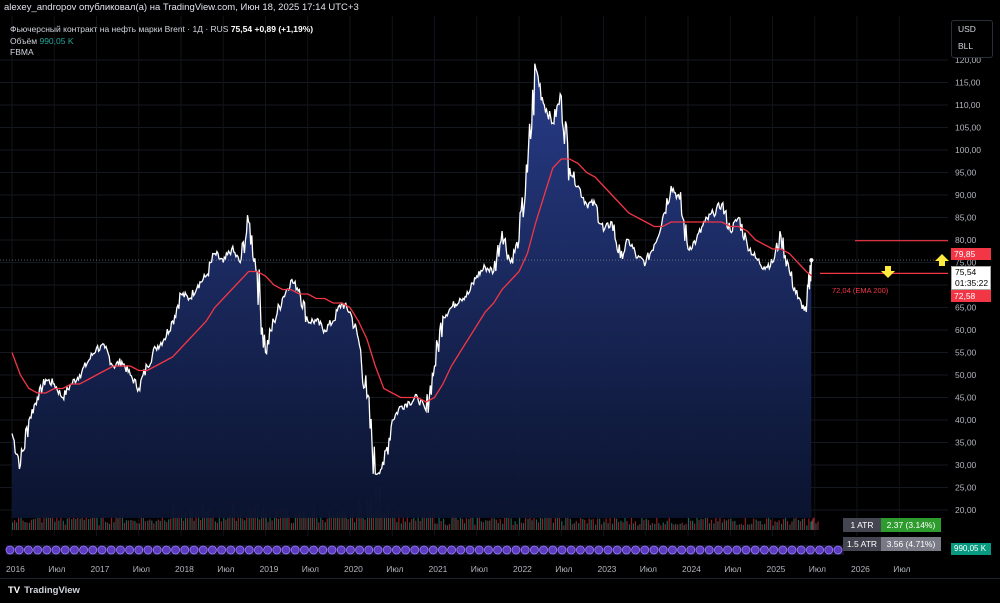  What do you see at coordinates (966, 46) in the screenshot?
I see `unit-label: BLL` at bounding box center [966, 46].